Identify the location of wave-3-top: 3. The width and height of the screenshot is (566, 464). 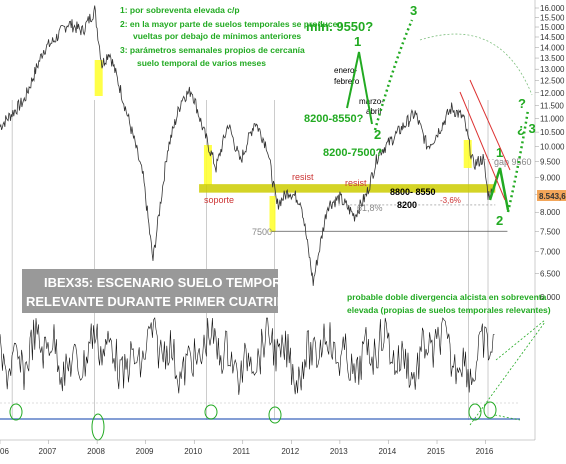
(413, 10).